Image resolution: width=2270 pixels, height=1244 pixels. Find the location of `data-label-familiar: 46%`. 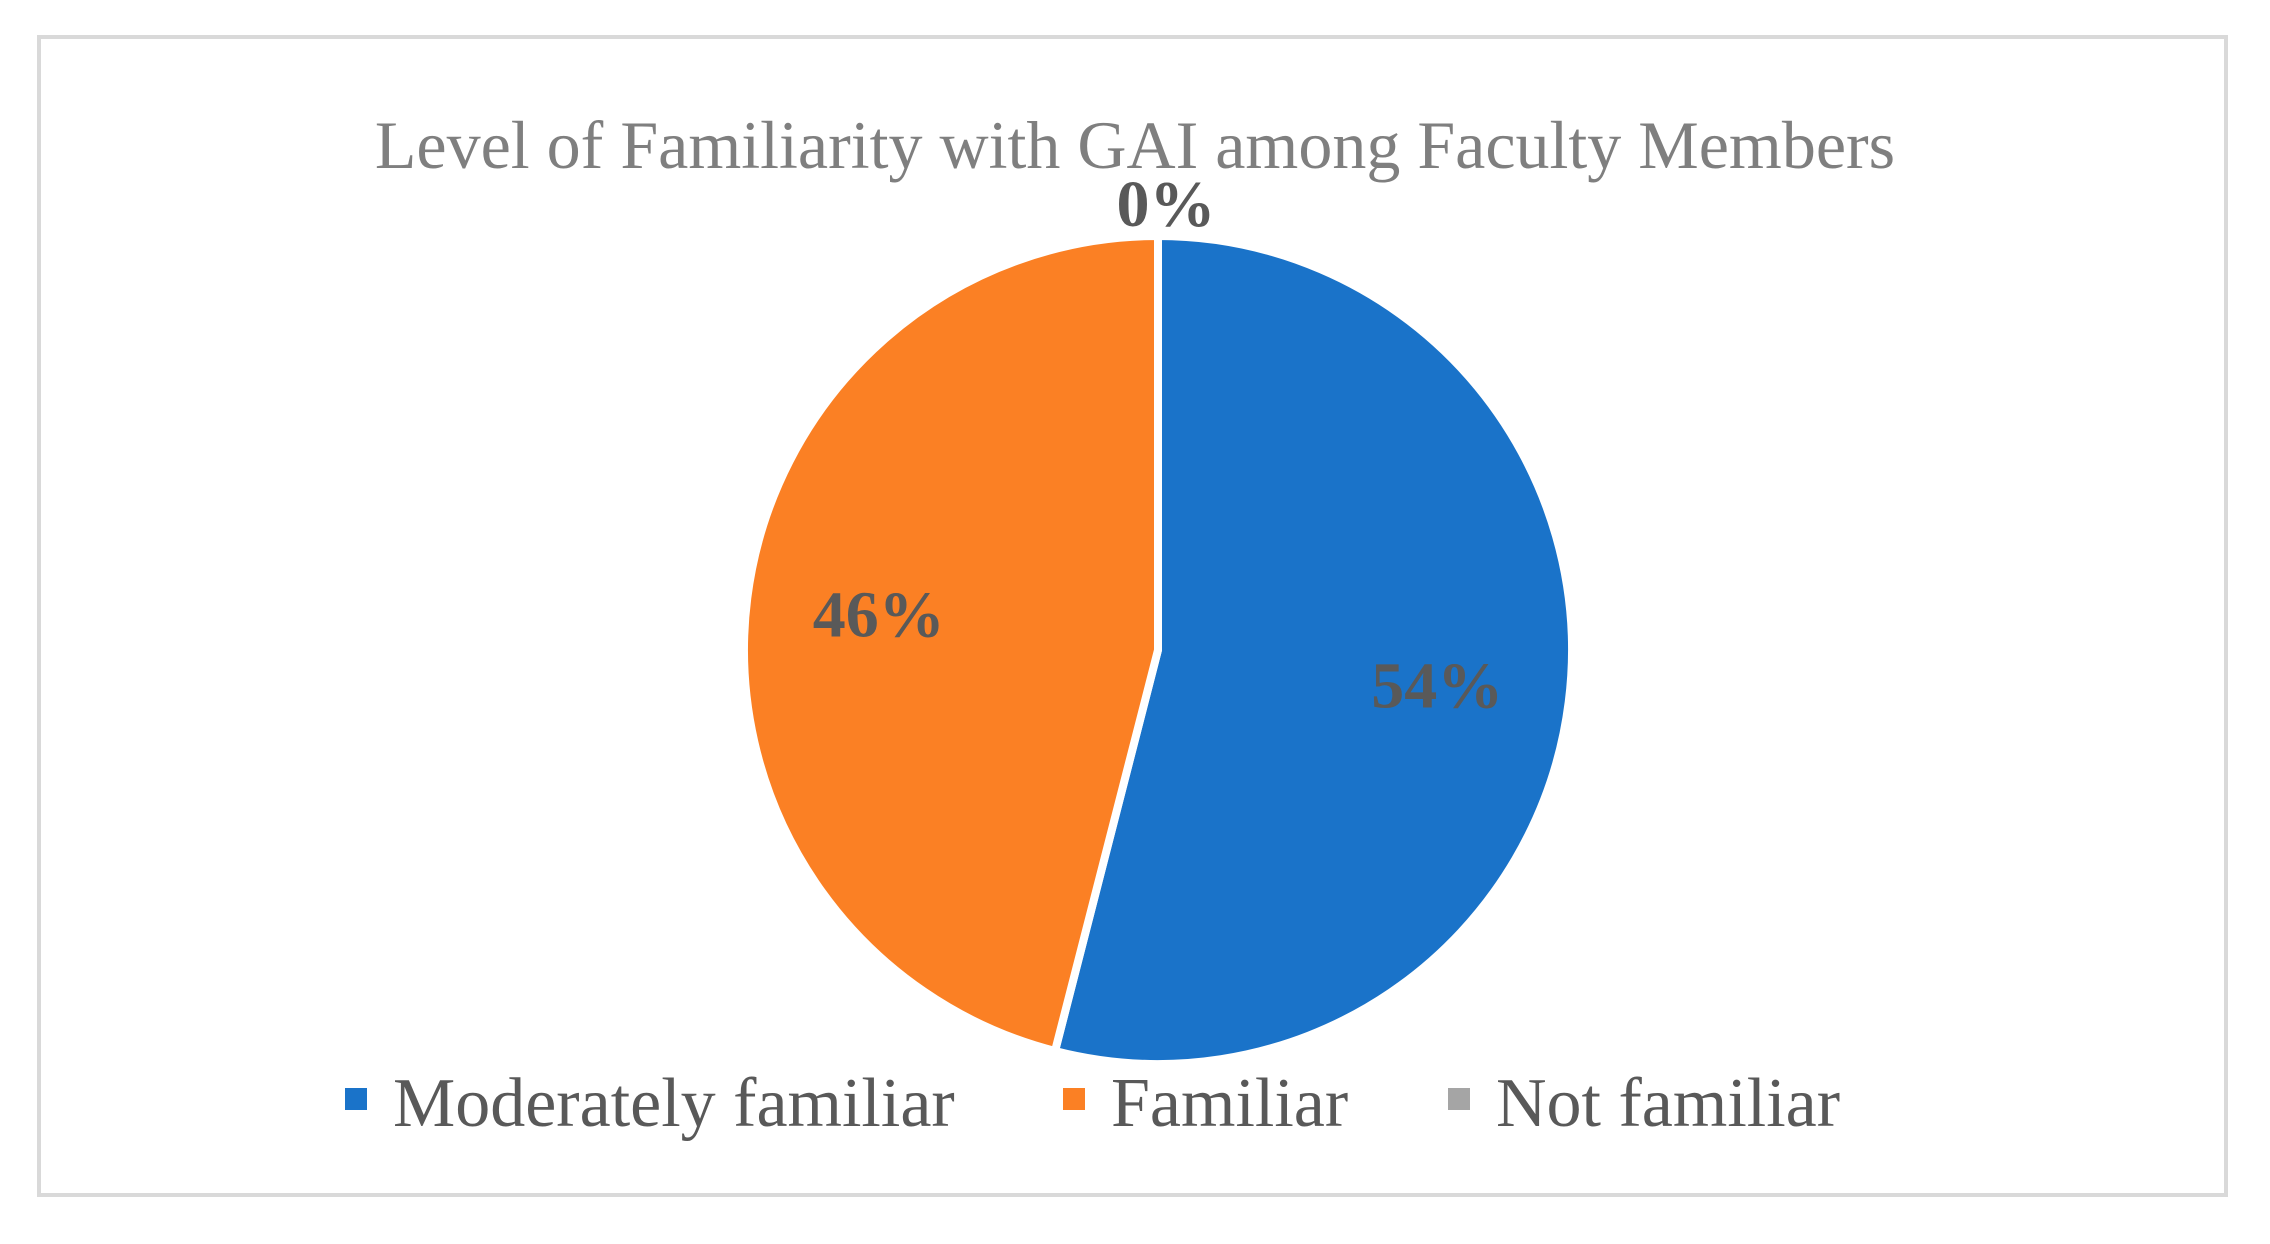

data-label-familiar: 46% is located at coordinates (879, 615).